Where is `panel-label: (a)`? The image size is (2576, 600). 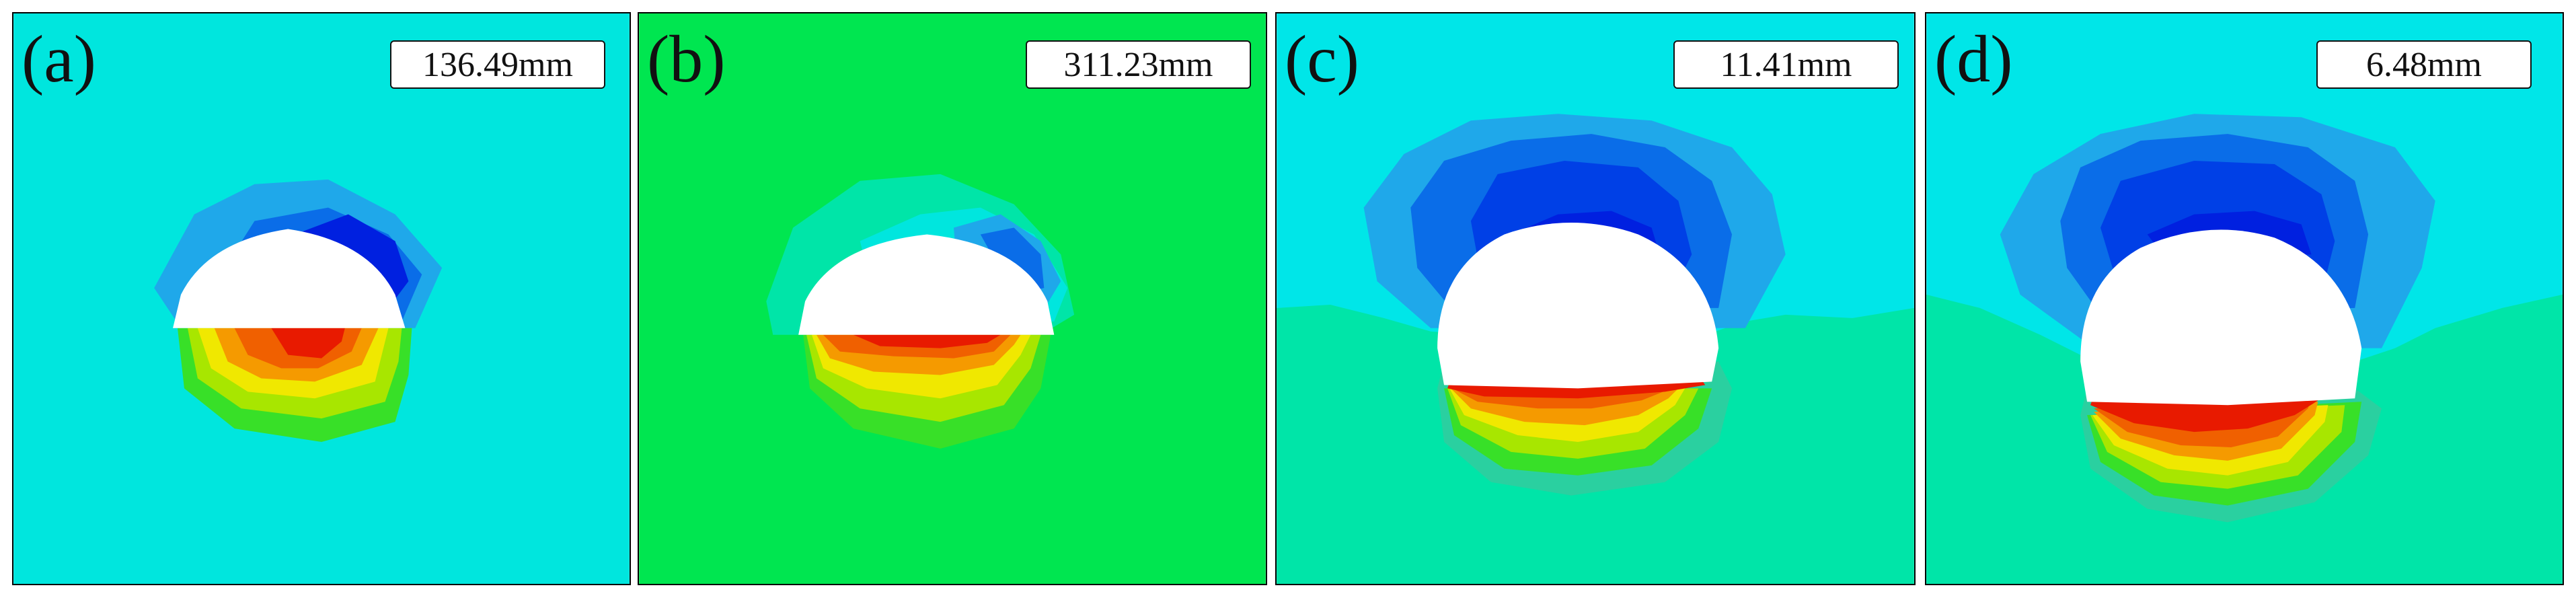
panel-label: (a) is located at coordinates (59, 59).